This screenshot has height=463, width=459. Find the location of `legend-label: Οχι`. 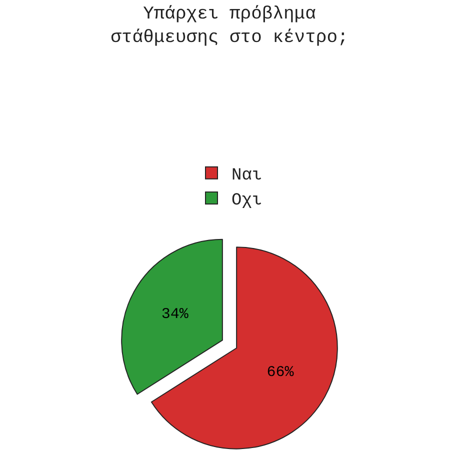

legend-label: Οχι is located at coordinates (247, 201).